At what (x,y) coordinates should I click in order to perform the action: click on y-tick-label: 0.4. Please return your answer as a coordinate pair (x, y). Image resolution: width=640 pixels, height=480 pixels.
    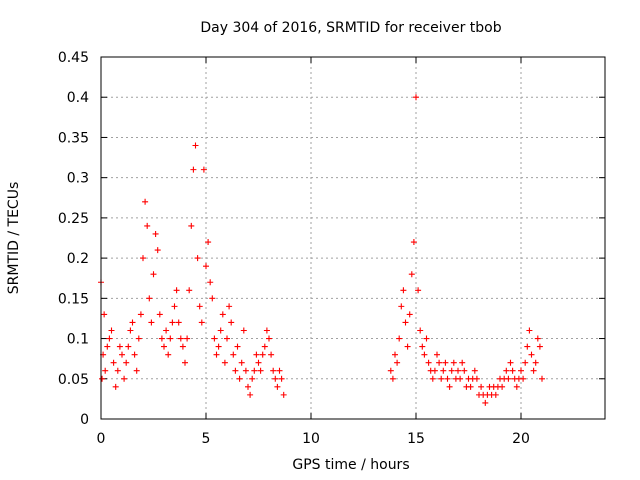
    Looking at the image, I should click on (78, 98).